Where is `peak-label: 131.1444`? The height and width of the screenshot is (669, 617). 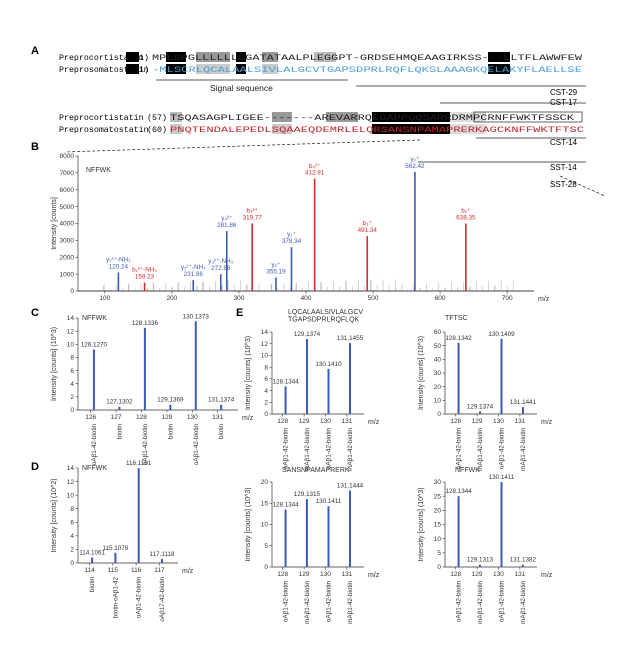
peak-label: 131.1444 is located at coordinates (350, 486).